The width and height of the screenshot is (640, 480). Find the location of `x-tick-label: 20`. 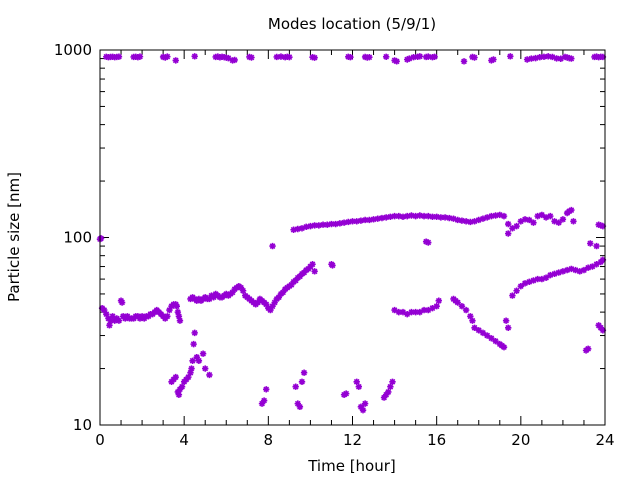

x-tick-label: 20 is located at coordinates (520, 440).